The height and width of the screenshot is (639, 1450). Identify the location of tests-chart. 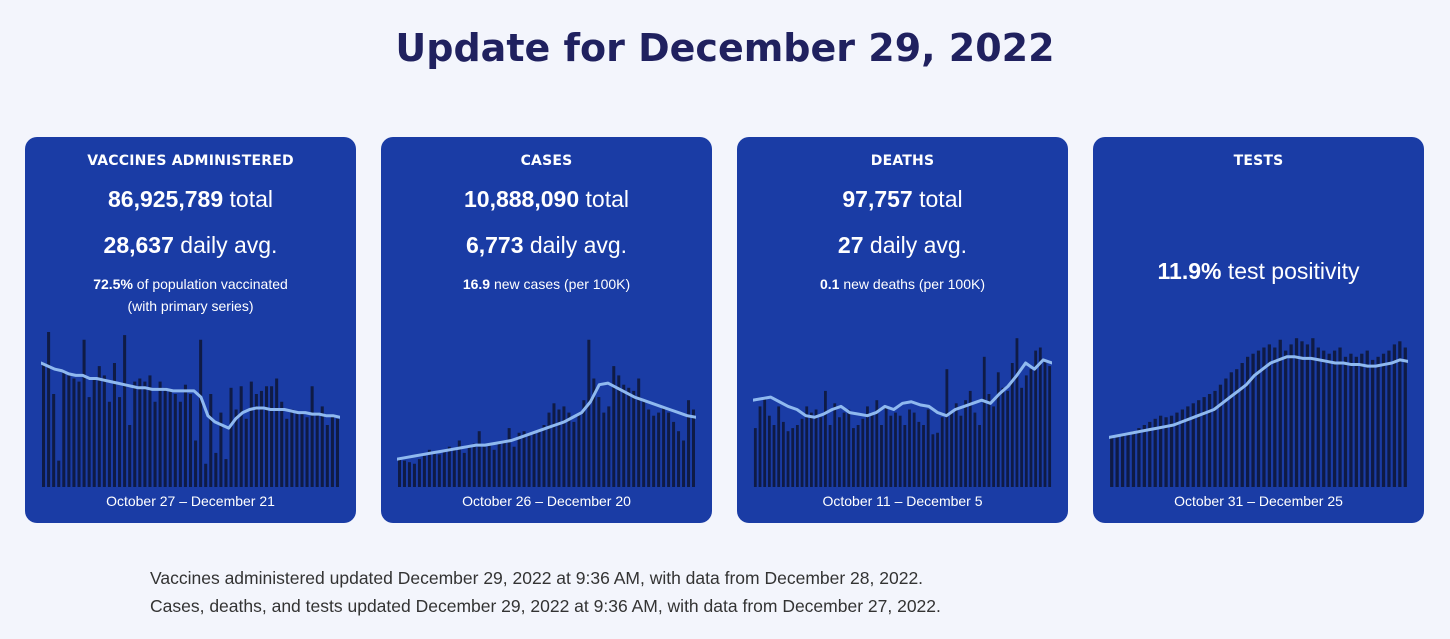
(1258, 412).